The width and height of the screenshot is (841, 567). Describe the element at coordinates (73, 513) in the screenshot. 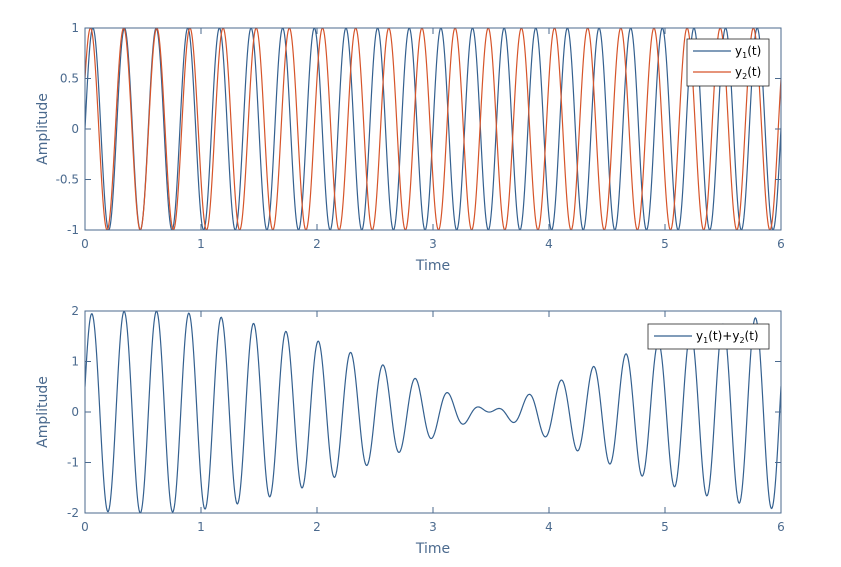

I see `y-tick-label: -2` at that location.